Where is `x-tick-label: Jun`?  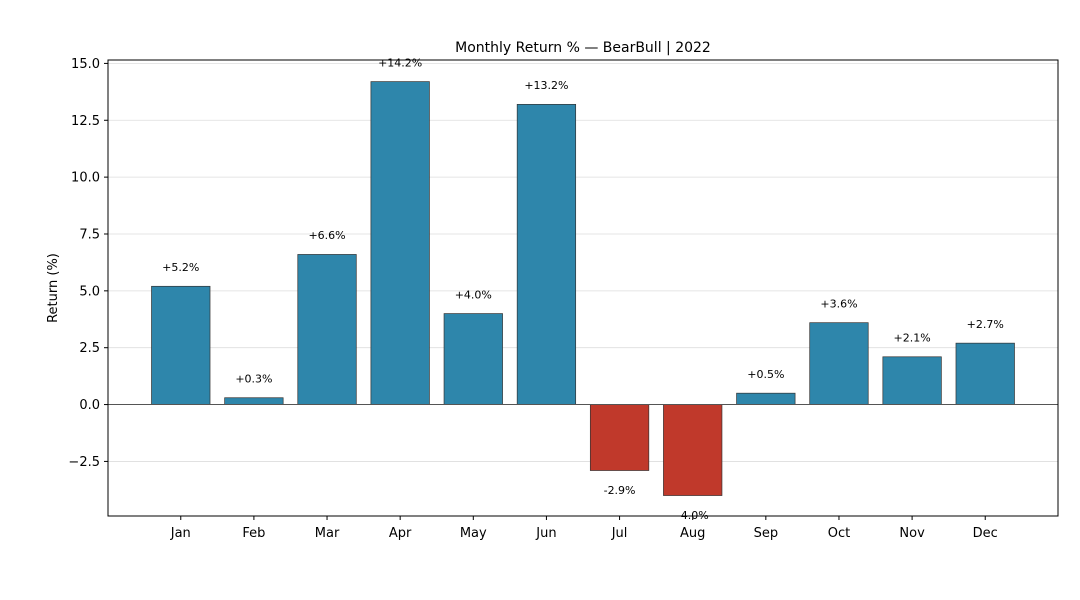 x-tick-label: Jun is located at coordinates (545, 533).